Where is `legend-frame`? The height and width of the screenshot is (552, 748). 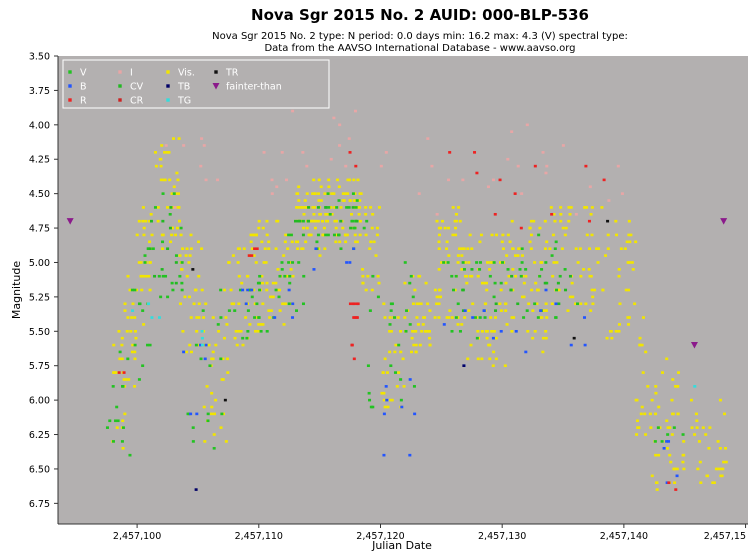
legend-frame is located at coordinates (196, 84).